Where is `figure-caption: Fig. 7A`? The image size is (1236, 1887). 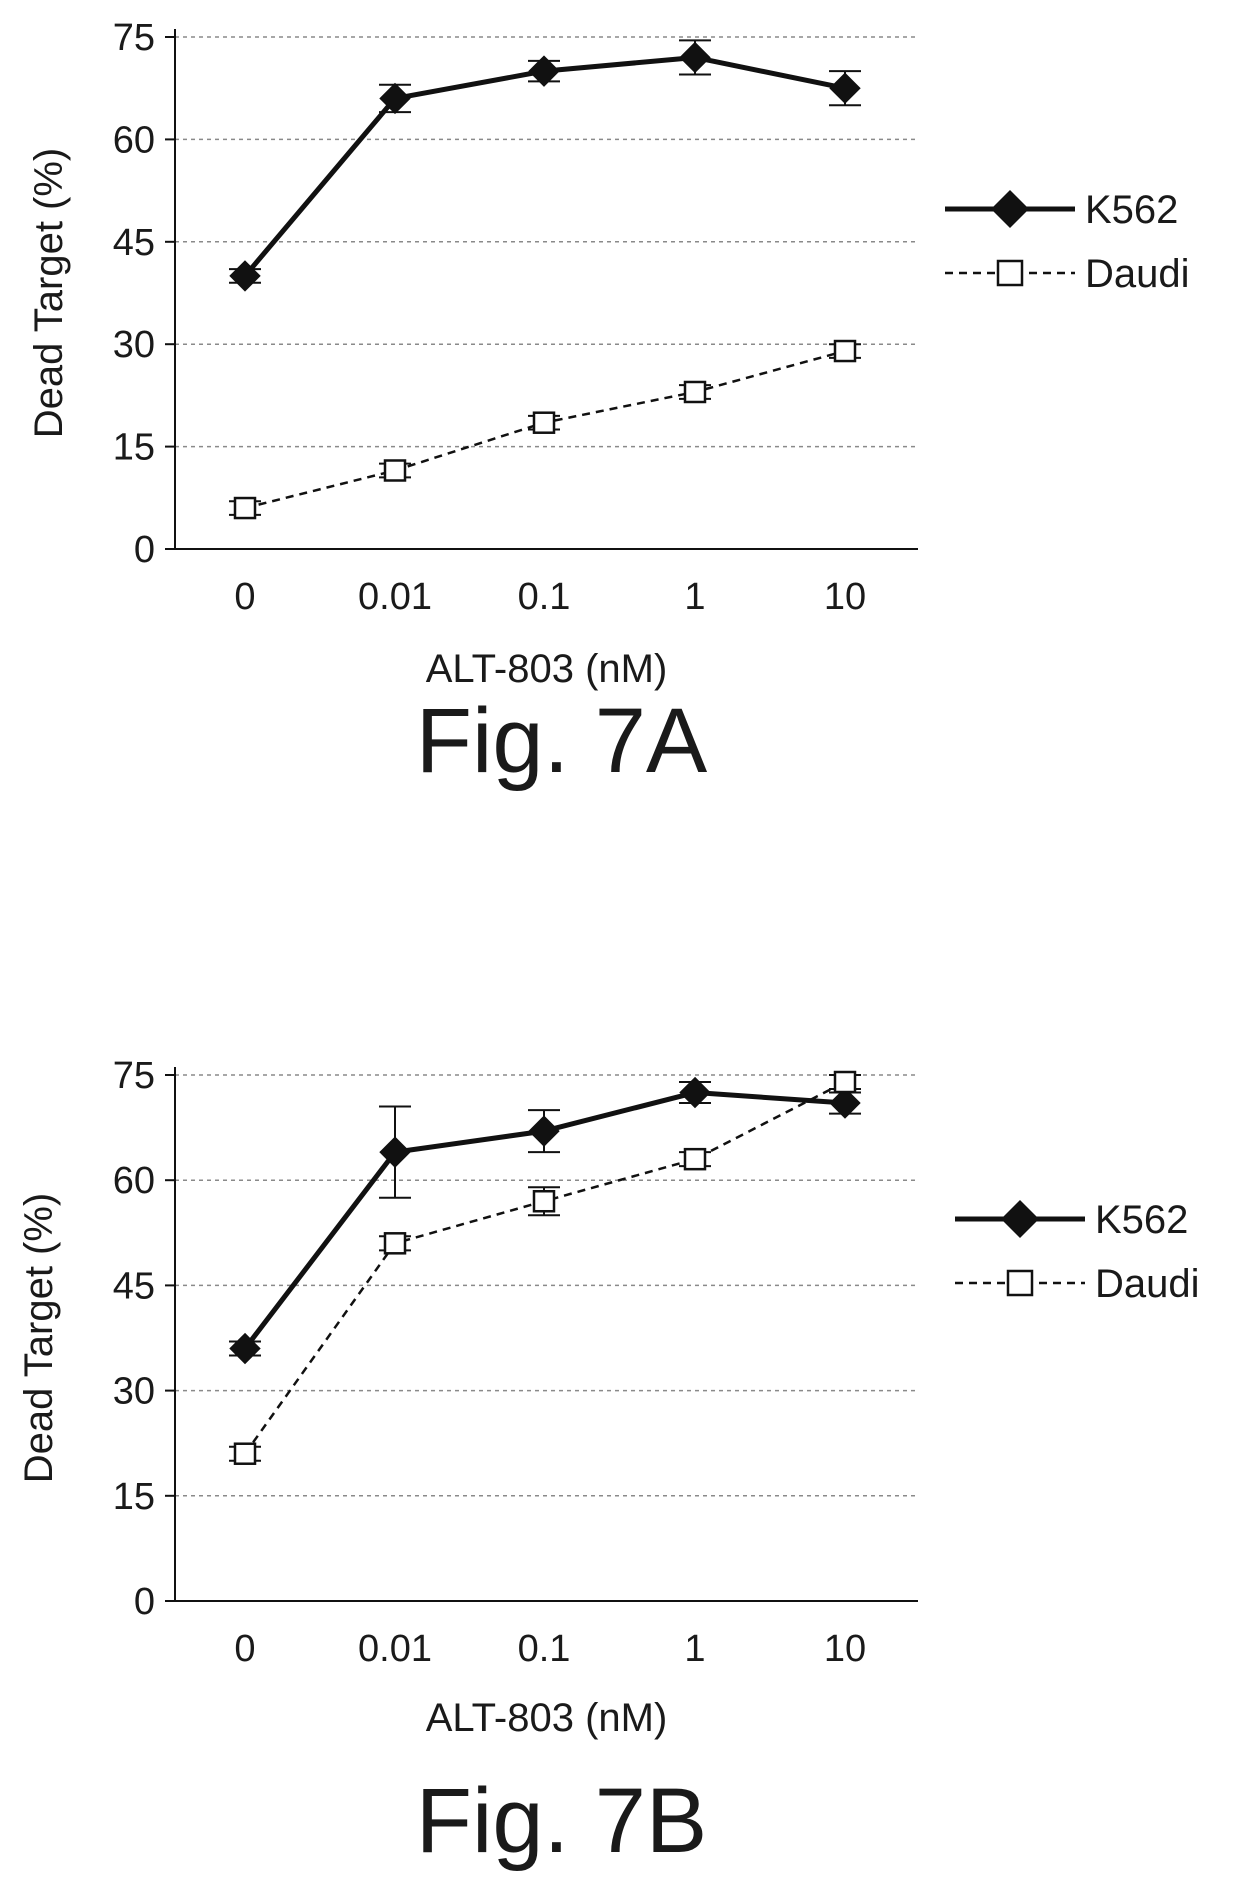
figure-caption: Fig. 7A is located at coordinates (562, 741).